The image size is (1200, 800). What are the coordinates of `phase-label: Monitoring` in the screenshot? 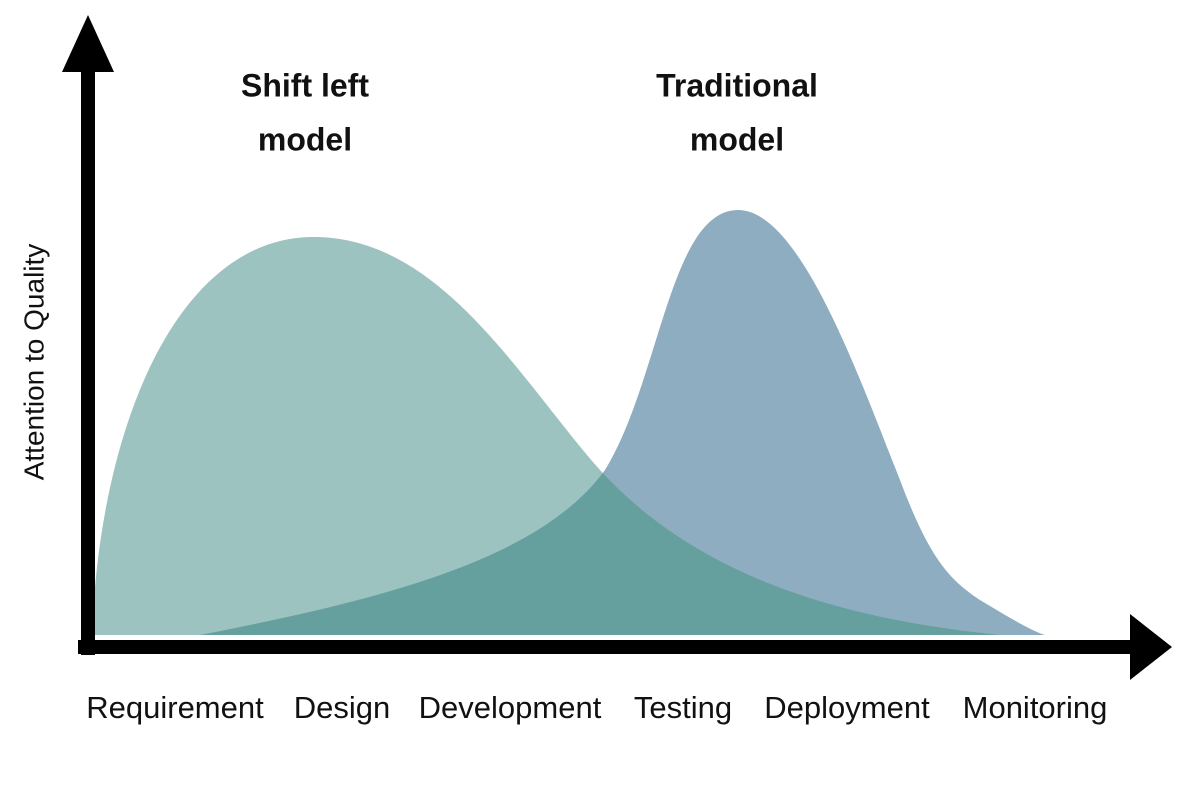 It's located at (1035, 707).